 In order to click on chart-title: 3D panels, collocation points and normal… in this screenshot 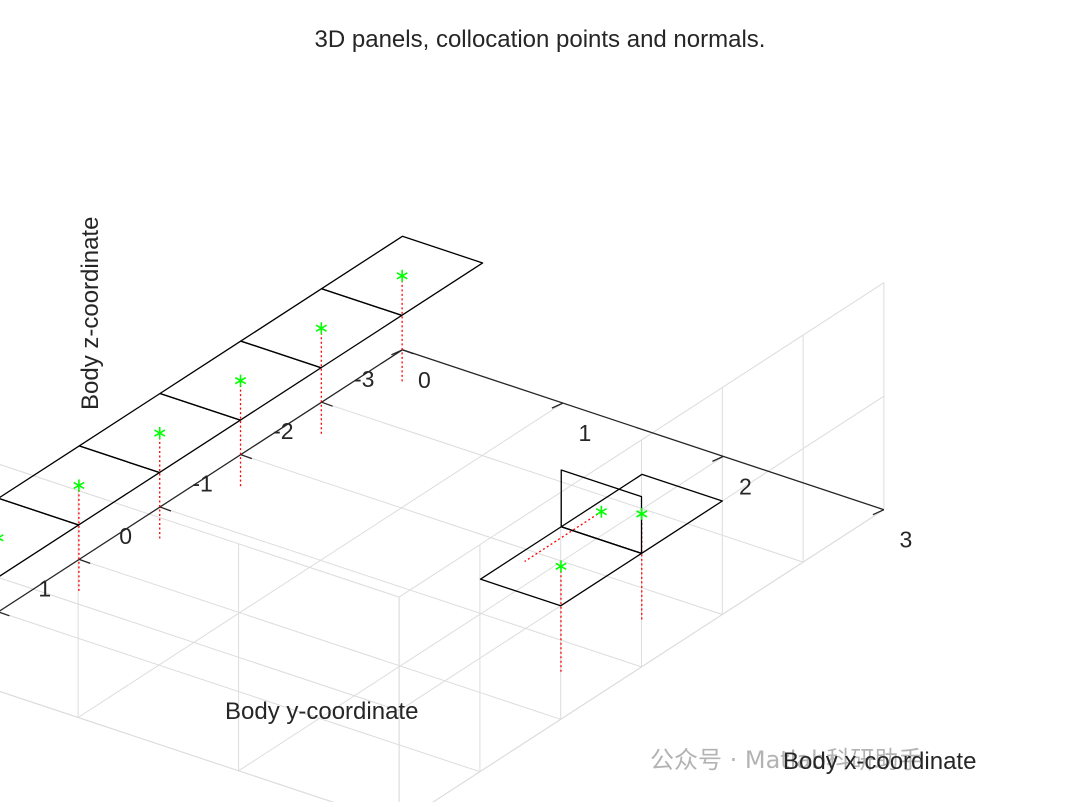, I will do `click(540, 39)`.